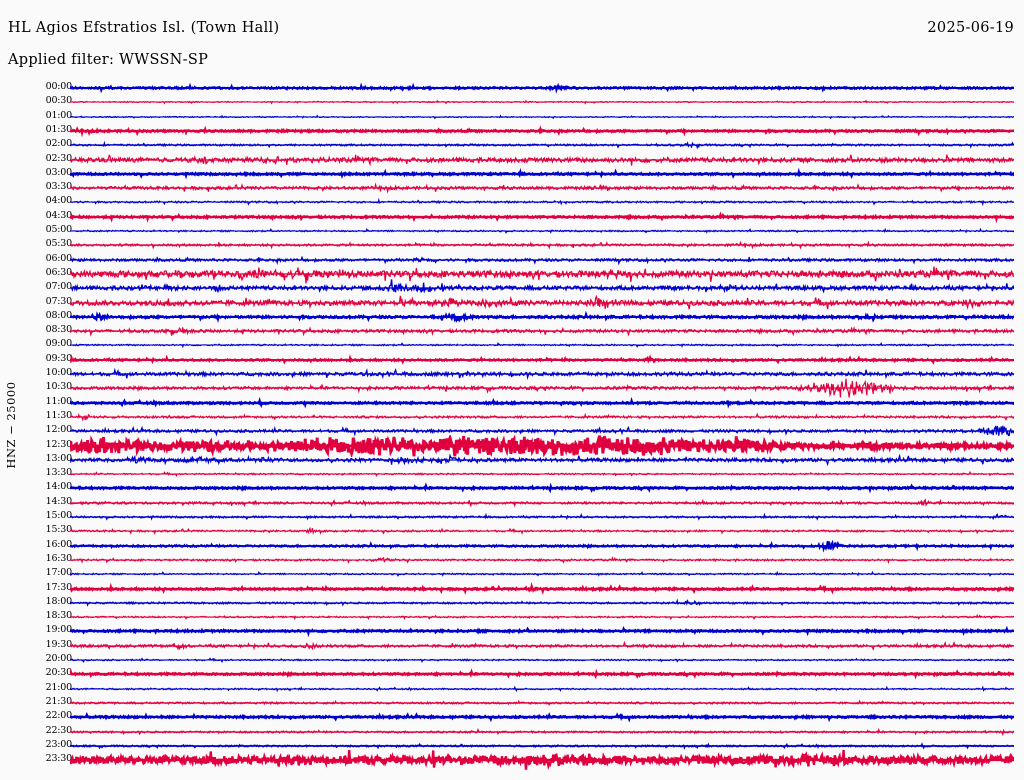  I want to click on trace-row: 08:00, so click(512, 317).